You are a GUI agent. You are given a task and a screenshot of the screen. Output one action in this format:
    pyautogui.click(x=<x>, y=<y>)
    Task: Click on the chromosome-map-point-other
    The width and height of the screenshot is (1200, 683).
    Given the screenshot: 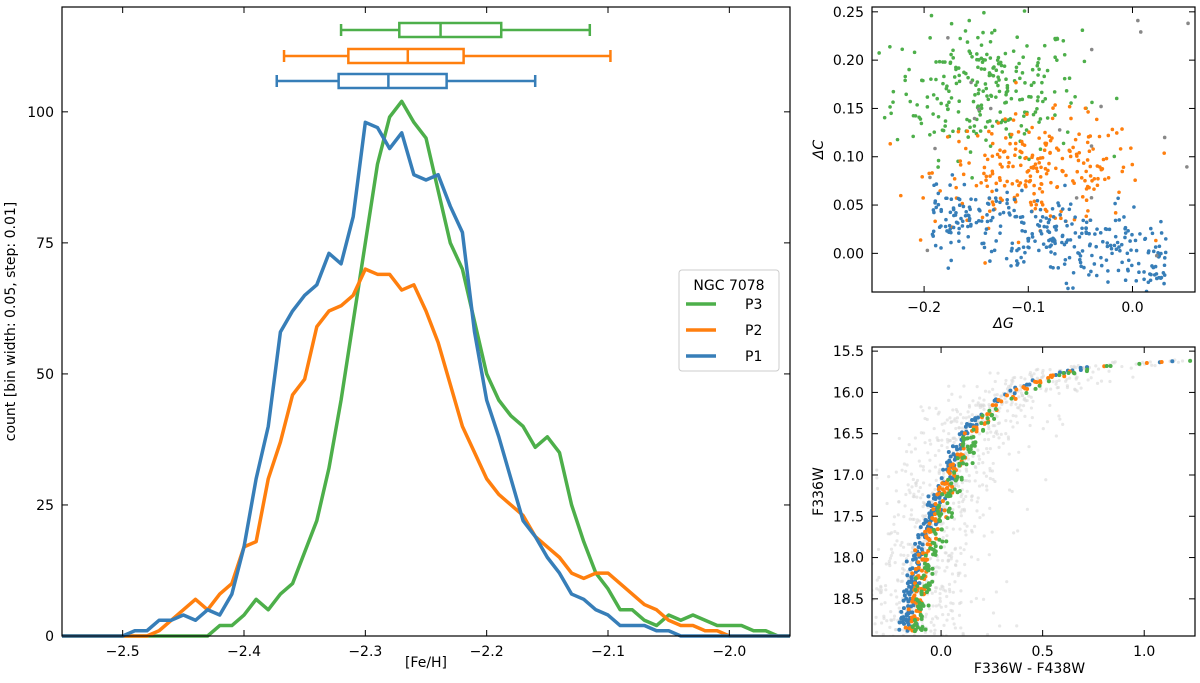 What is the action you would take?
    pyautogui.click(x=1140, y=32)
    